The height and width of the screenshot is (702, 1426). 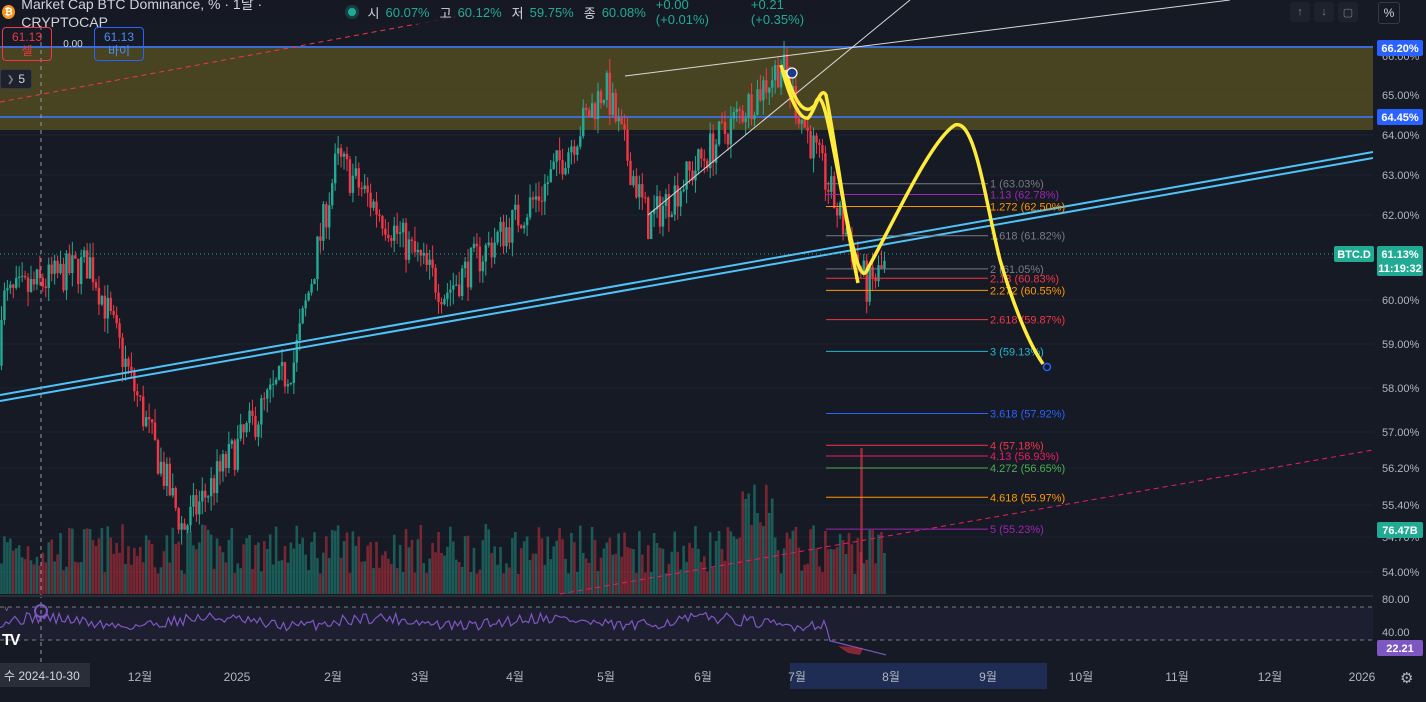 I want to click on time-axis-bg, so click(x=713, y=680).